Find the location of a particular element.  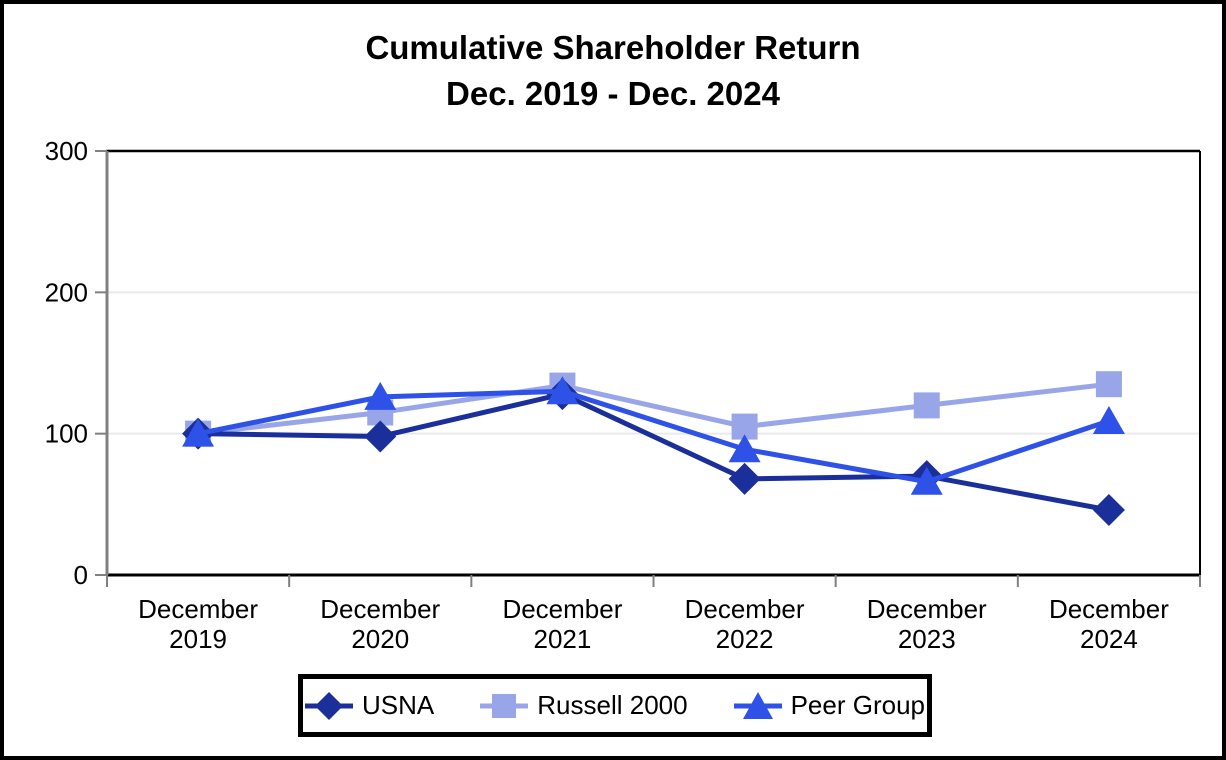

chart-title: Cumulative Shareholder Return is located at coordinates (613, 47).